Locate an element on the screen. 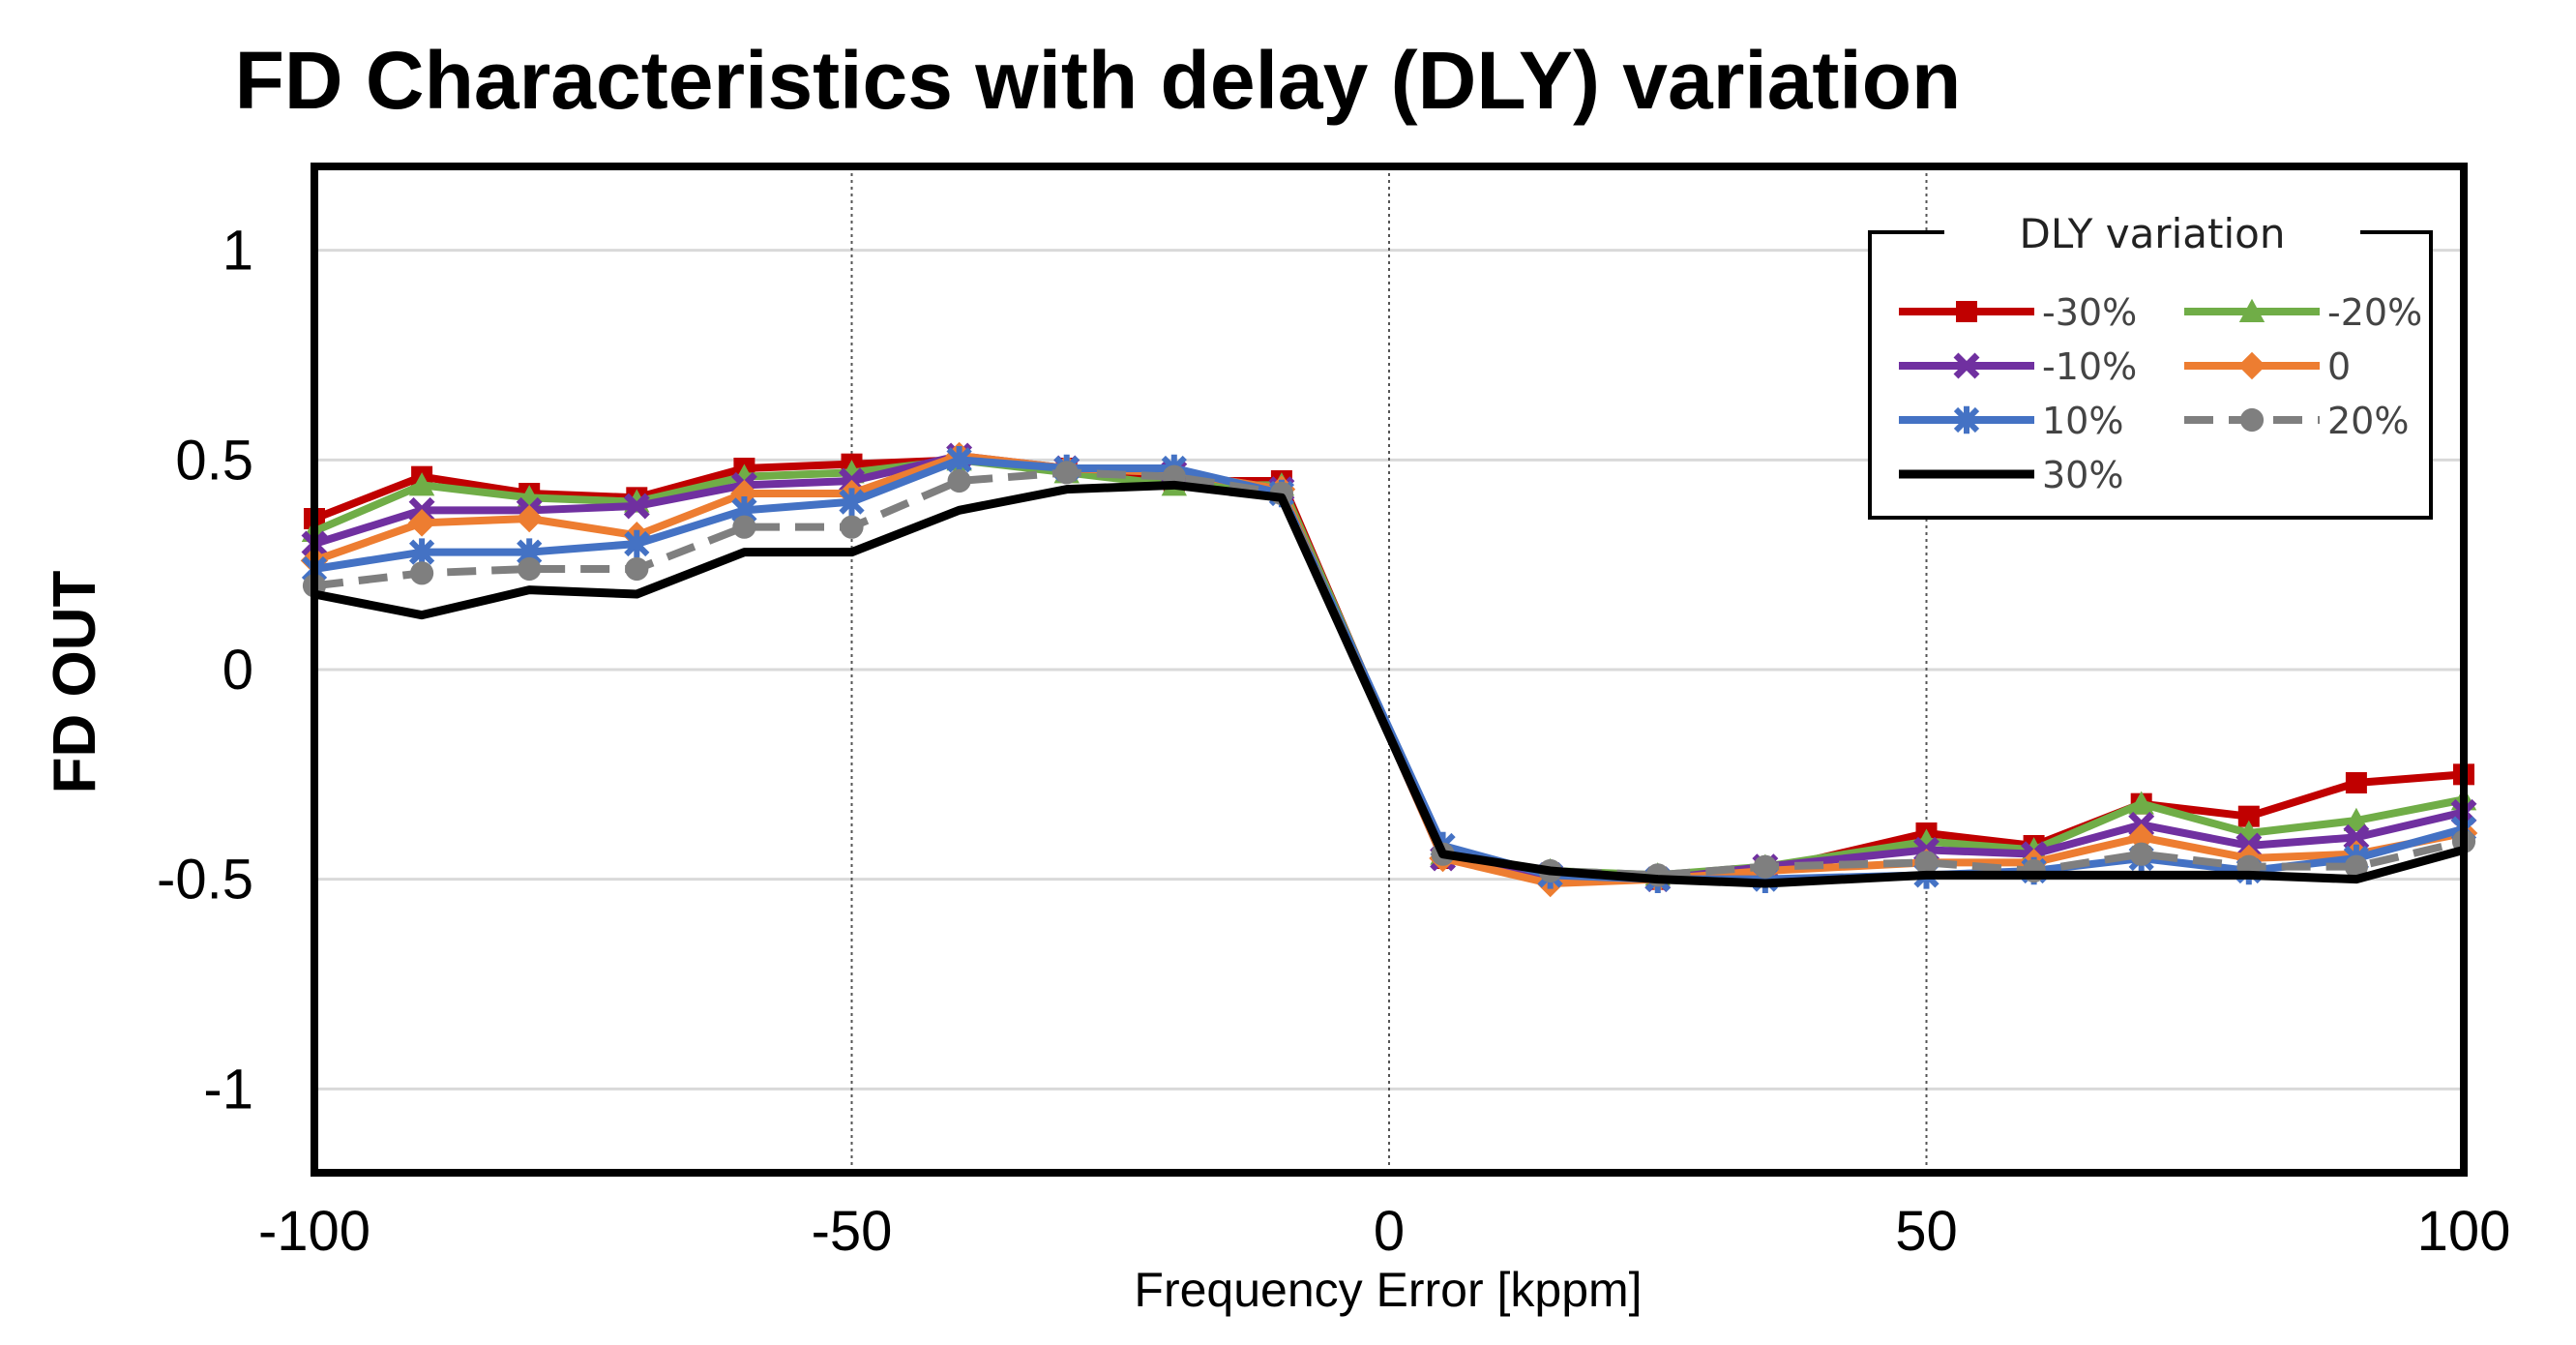 The height and width of the screenshot is (1345, 2576). legend-items: -30% -20% -10% 0 10% 20% 30% is located at coordinates (2160, 393).